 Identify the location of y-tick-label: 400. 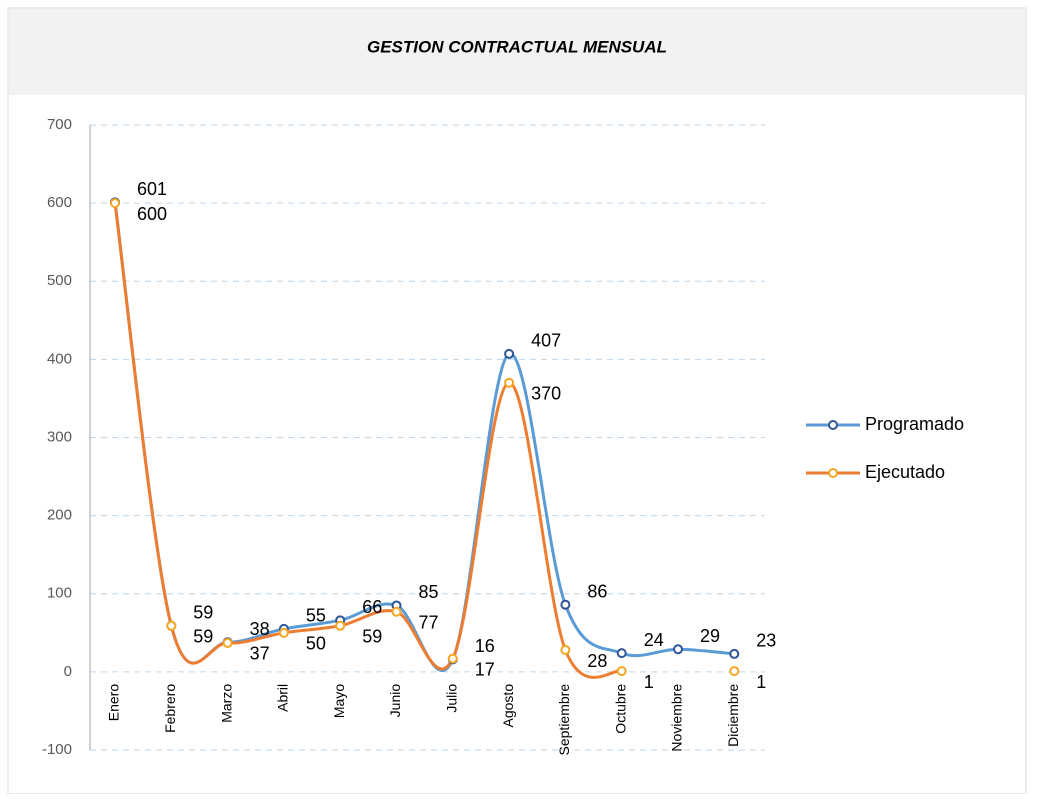
(59, 358).